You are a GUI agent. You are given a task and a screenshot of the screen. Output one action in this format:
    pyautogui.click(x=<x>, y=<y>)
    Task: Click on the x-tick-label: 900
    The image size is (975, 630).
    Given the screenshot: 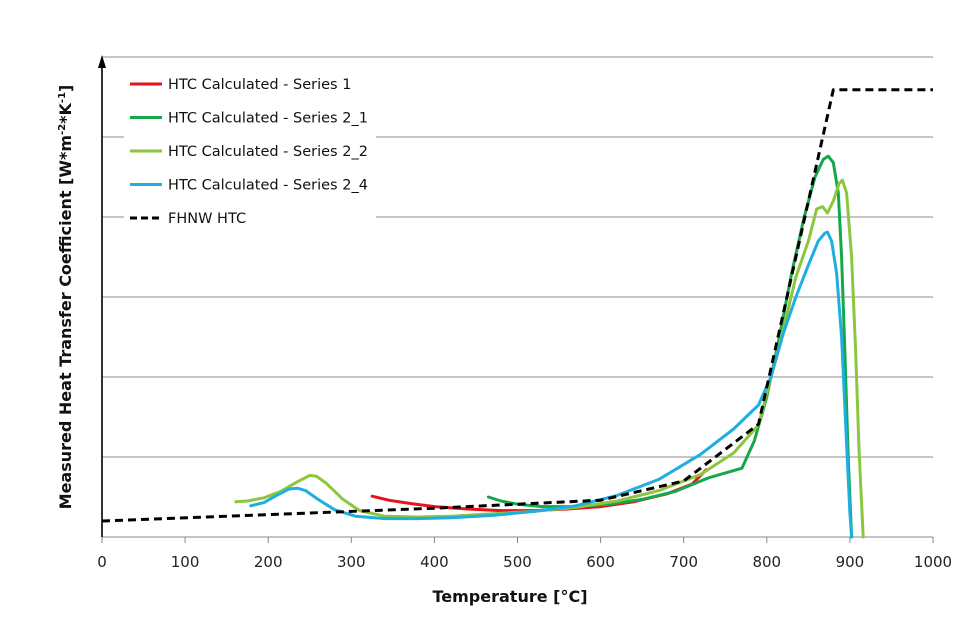 What is the action you would take?
    pyautogui.click(x=850, y=562)
    